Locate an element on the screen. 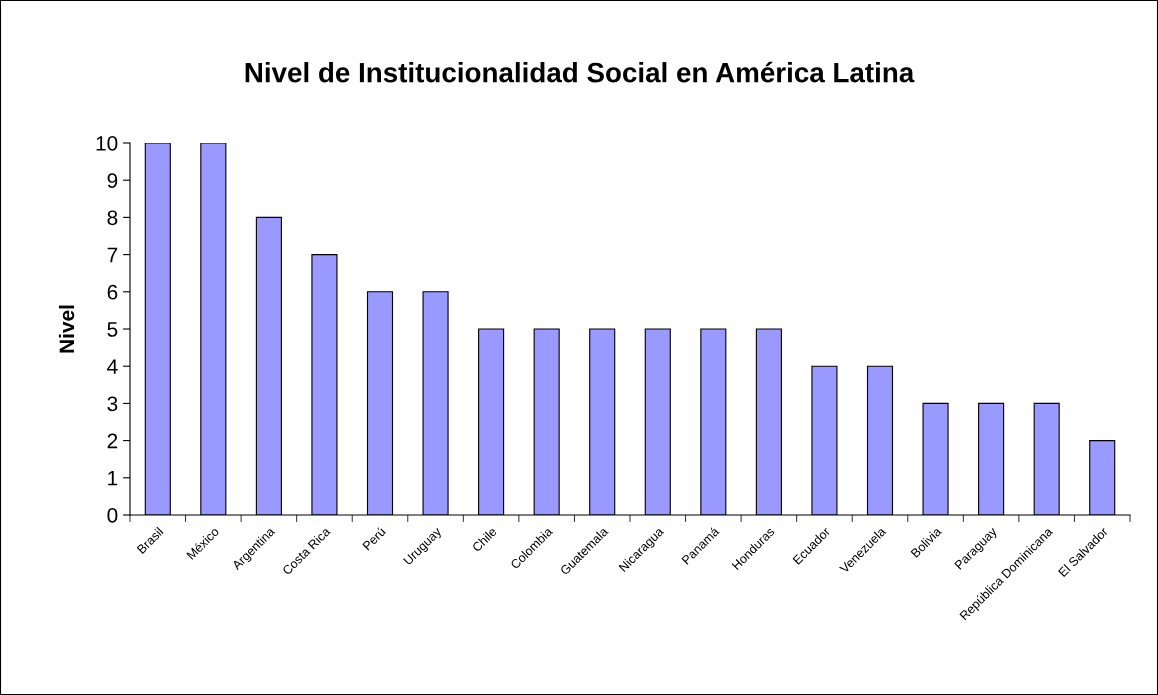 This screenshot has width=1158, height=695. y-tick-label: 10 is located at coordinates (107, 143).